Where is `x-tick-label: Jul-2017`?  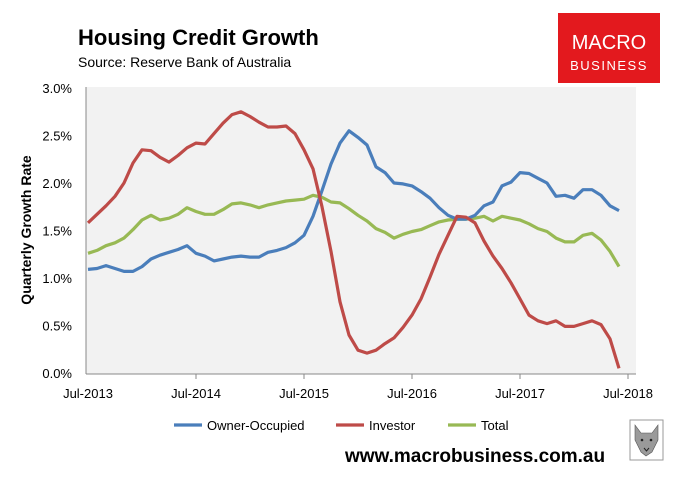 x-tick-label: Jul-2017 is located at coordinates (520, 393).